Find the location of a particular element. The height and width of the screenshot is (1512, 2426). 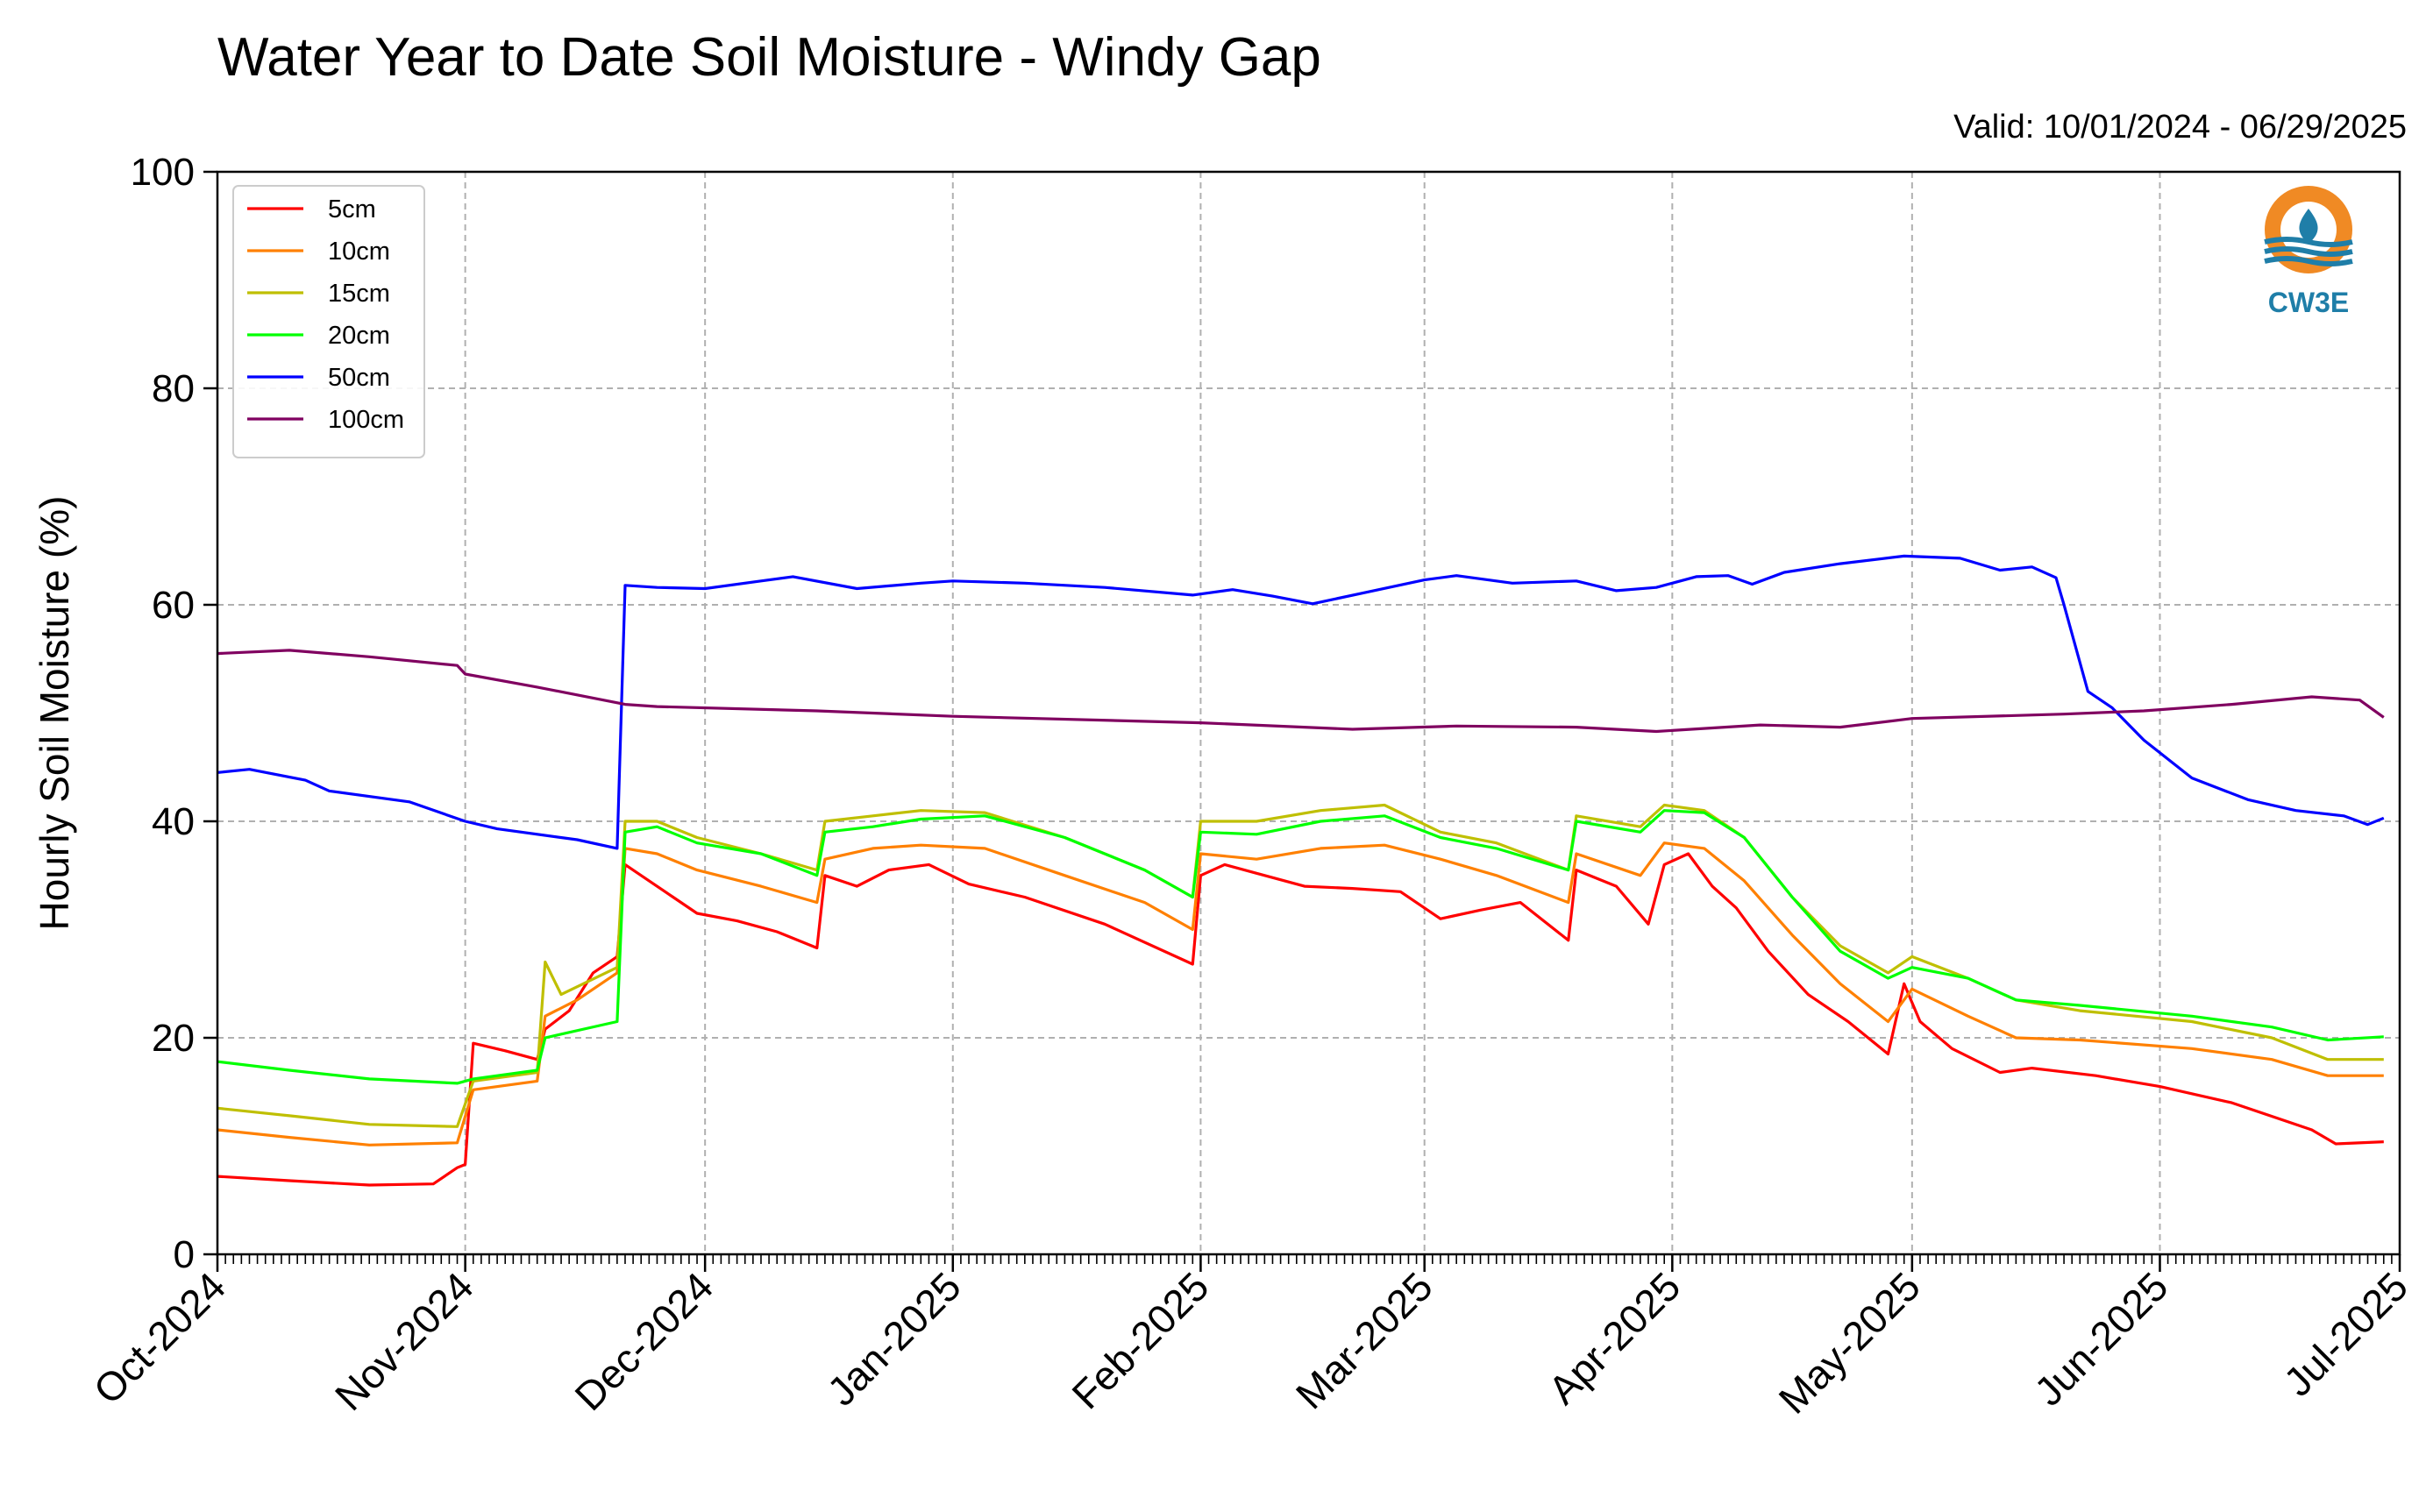

legend-label-15cm: 15cm is located at coordinates (359, 294).